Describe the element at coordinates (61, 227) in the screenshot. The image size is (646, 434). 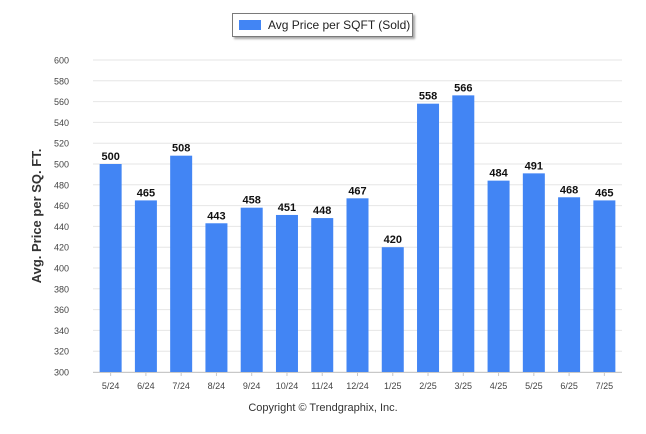
I see `y-tick-label: 440` at that location.